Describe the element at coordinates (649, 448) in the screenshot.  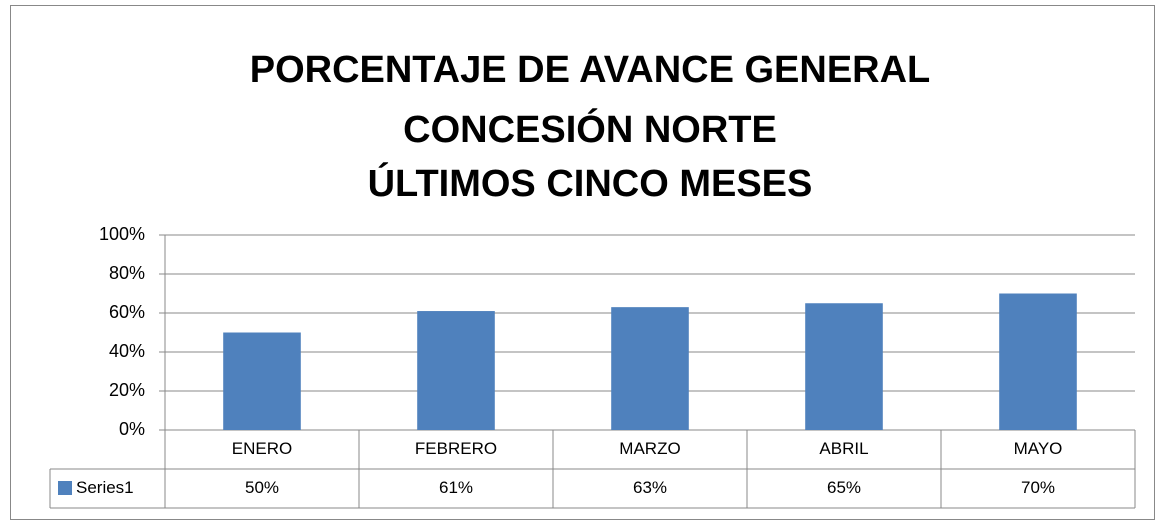
I see `x-tick-label: MARZO` at that location.